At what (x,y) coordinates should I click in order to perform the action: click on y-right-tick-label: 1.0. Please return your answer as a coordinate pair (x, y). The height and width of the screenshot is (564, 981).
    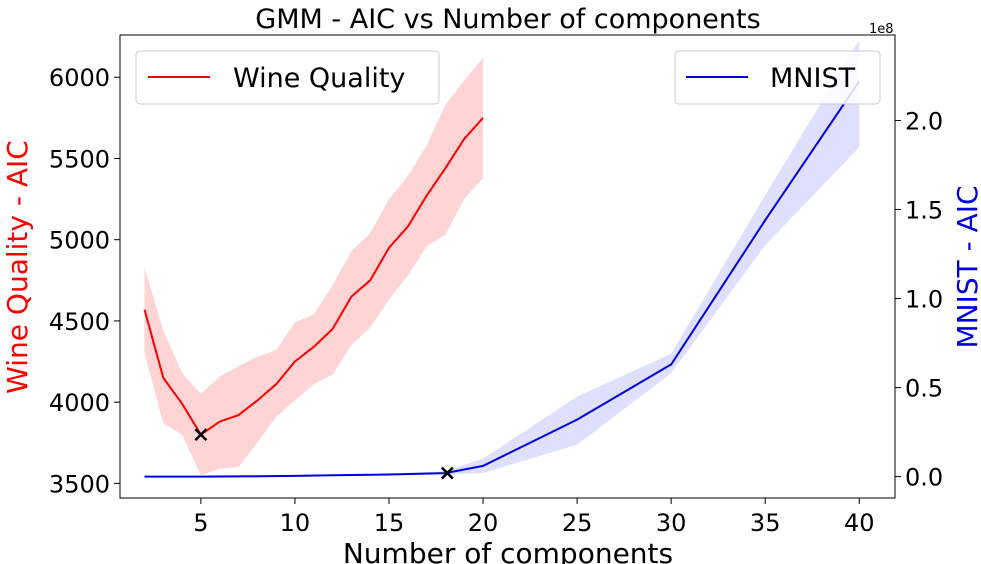
    Looking at the image, I should click on (924, 300).